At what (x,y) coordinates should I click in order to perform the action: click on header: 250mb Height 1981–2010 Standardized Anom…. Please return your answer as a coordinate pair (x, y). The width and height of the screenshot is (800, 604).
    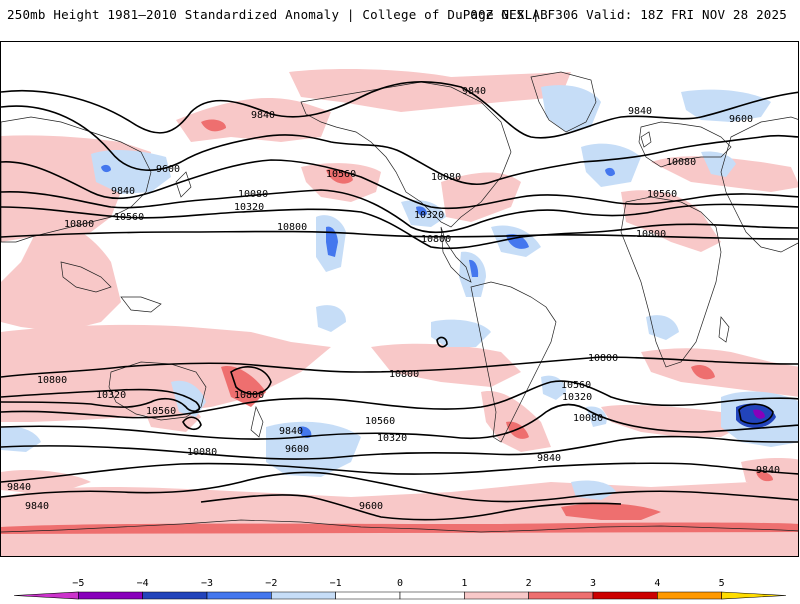
    Looking at the image, I should click on (400, 15).